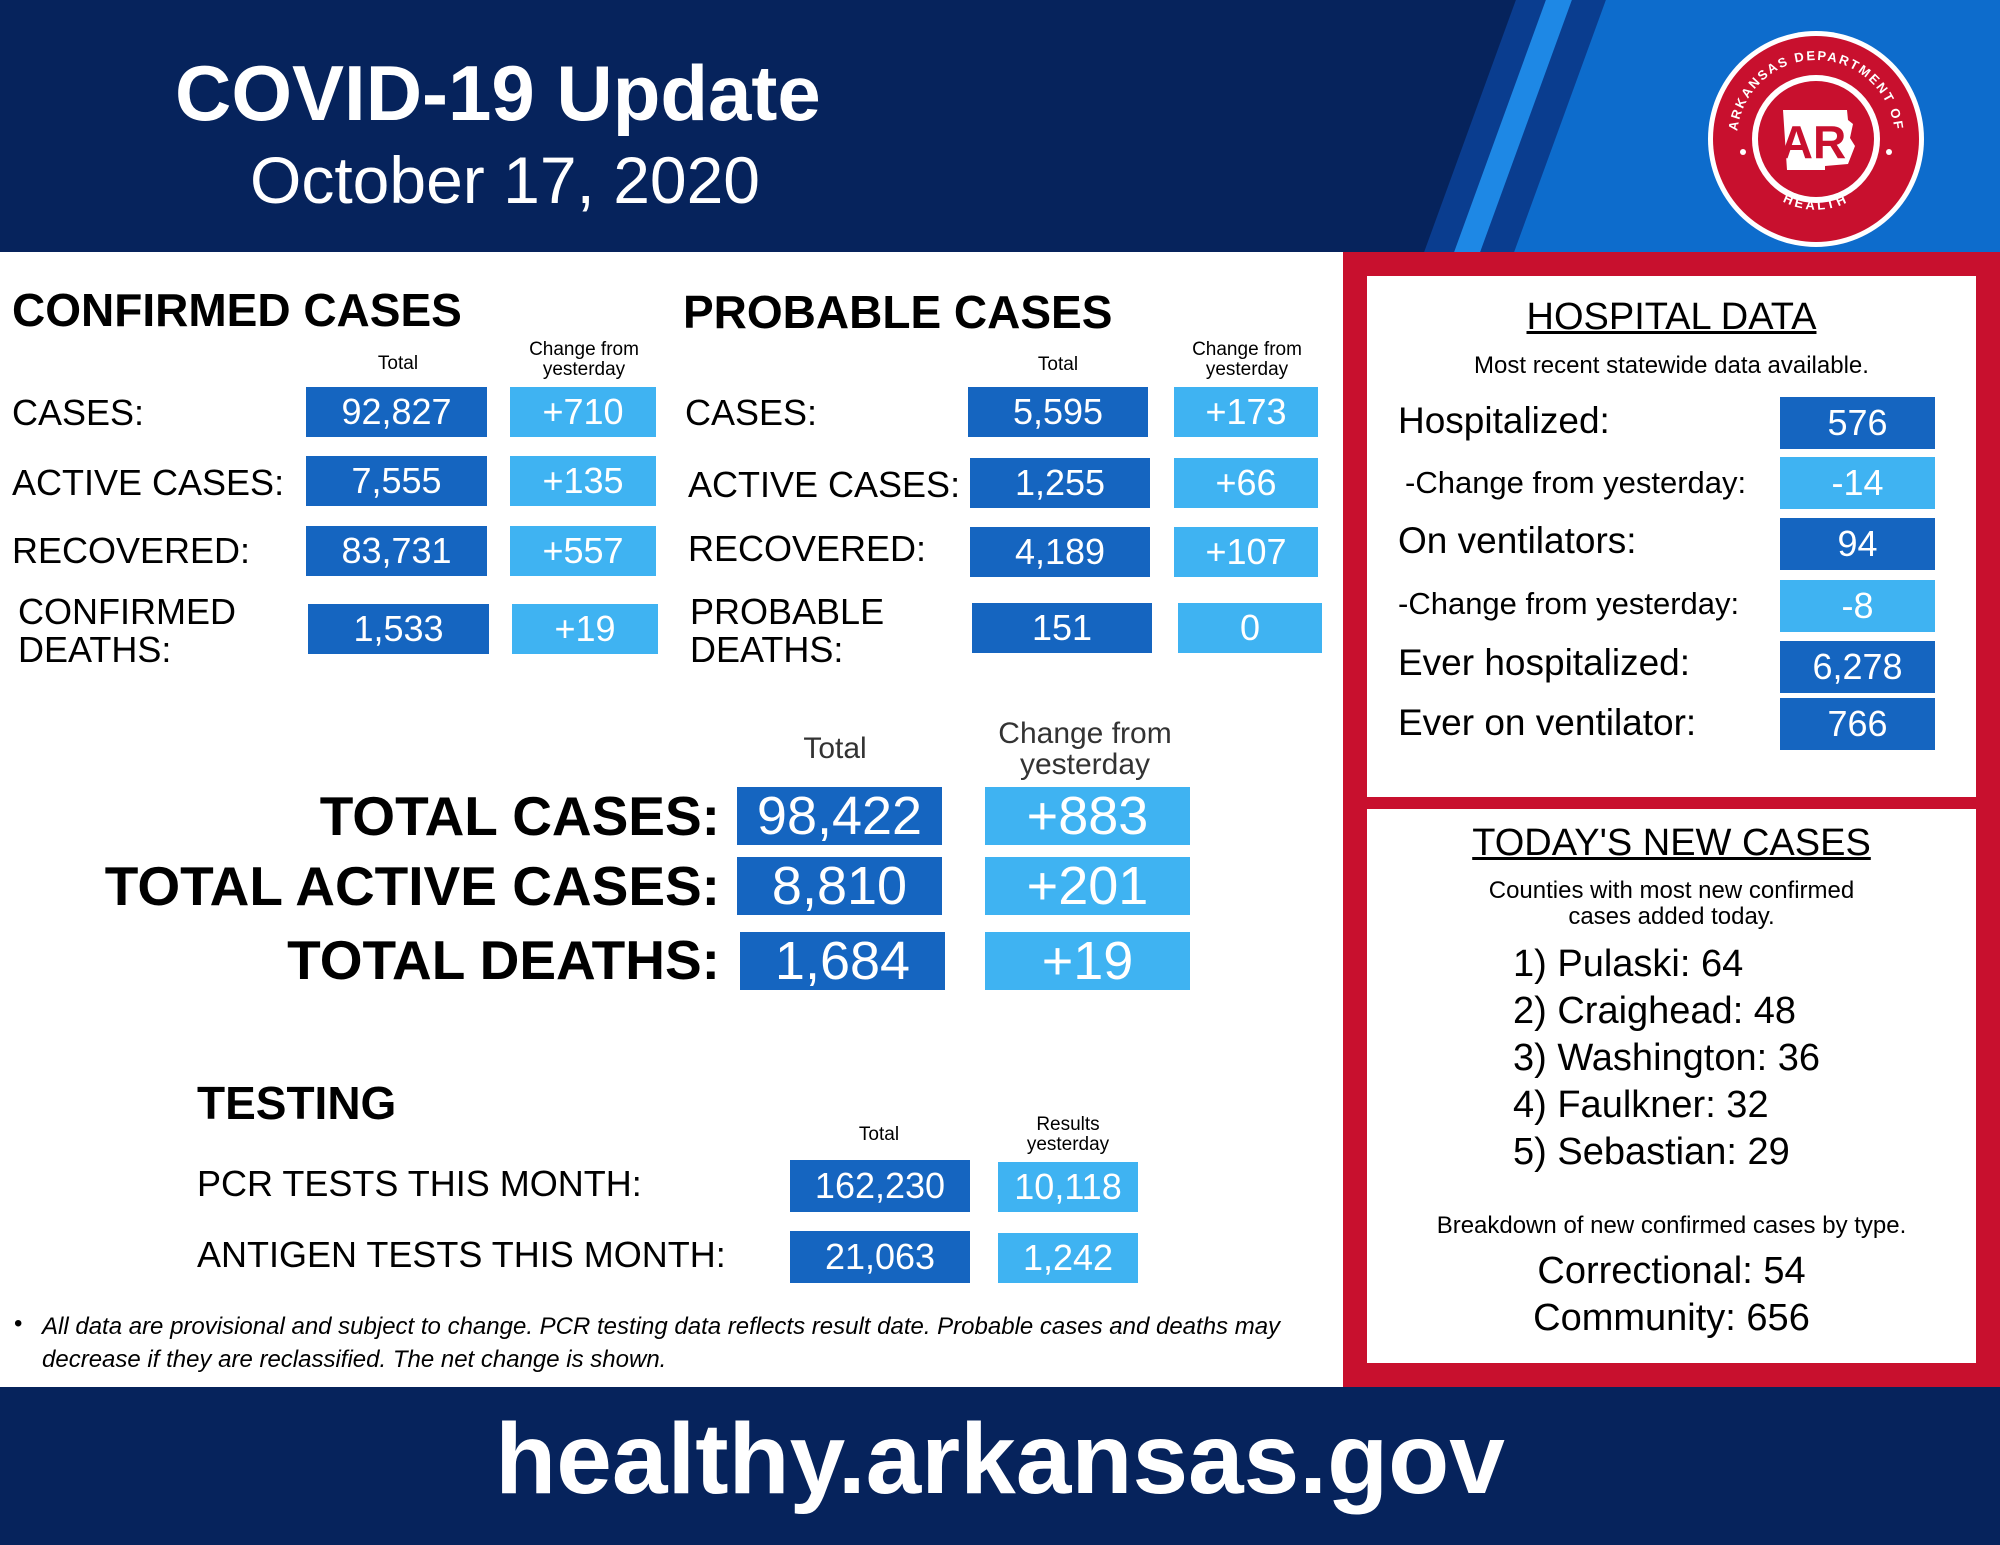 The width and height of the screenshot is (2000, 1545). Describe the element at coordinates (1666, 1058) in the screenshot. I see `county-item: 3) Washington: 36` at that location.